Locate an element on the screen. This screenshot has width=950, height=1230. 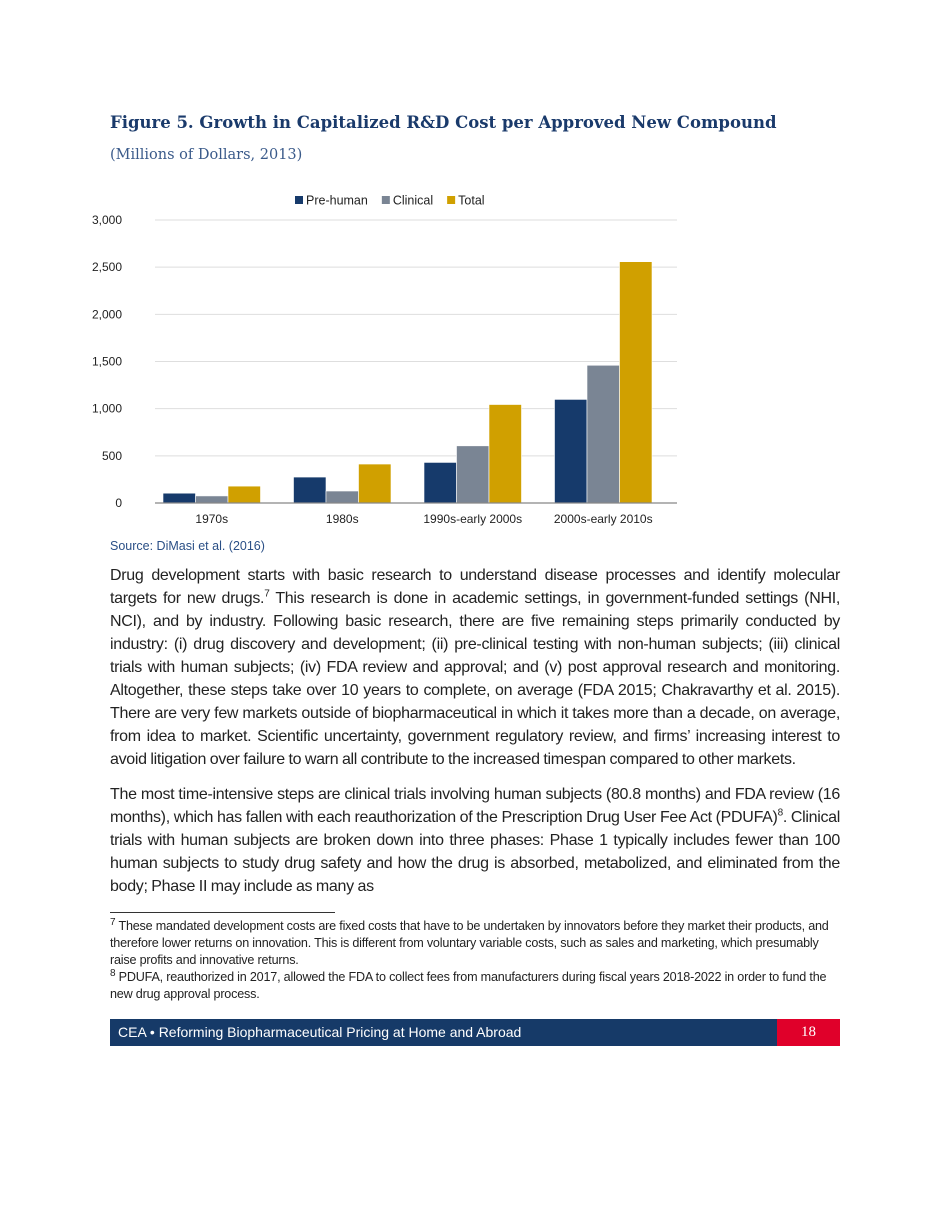
legend-label: Clinical is located at coordinates (413, 201).